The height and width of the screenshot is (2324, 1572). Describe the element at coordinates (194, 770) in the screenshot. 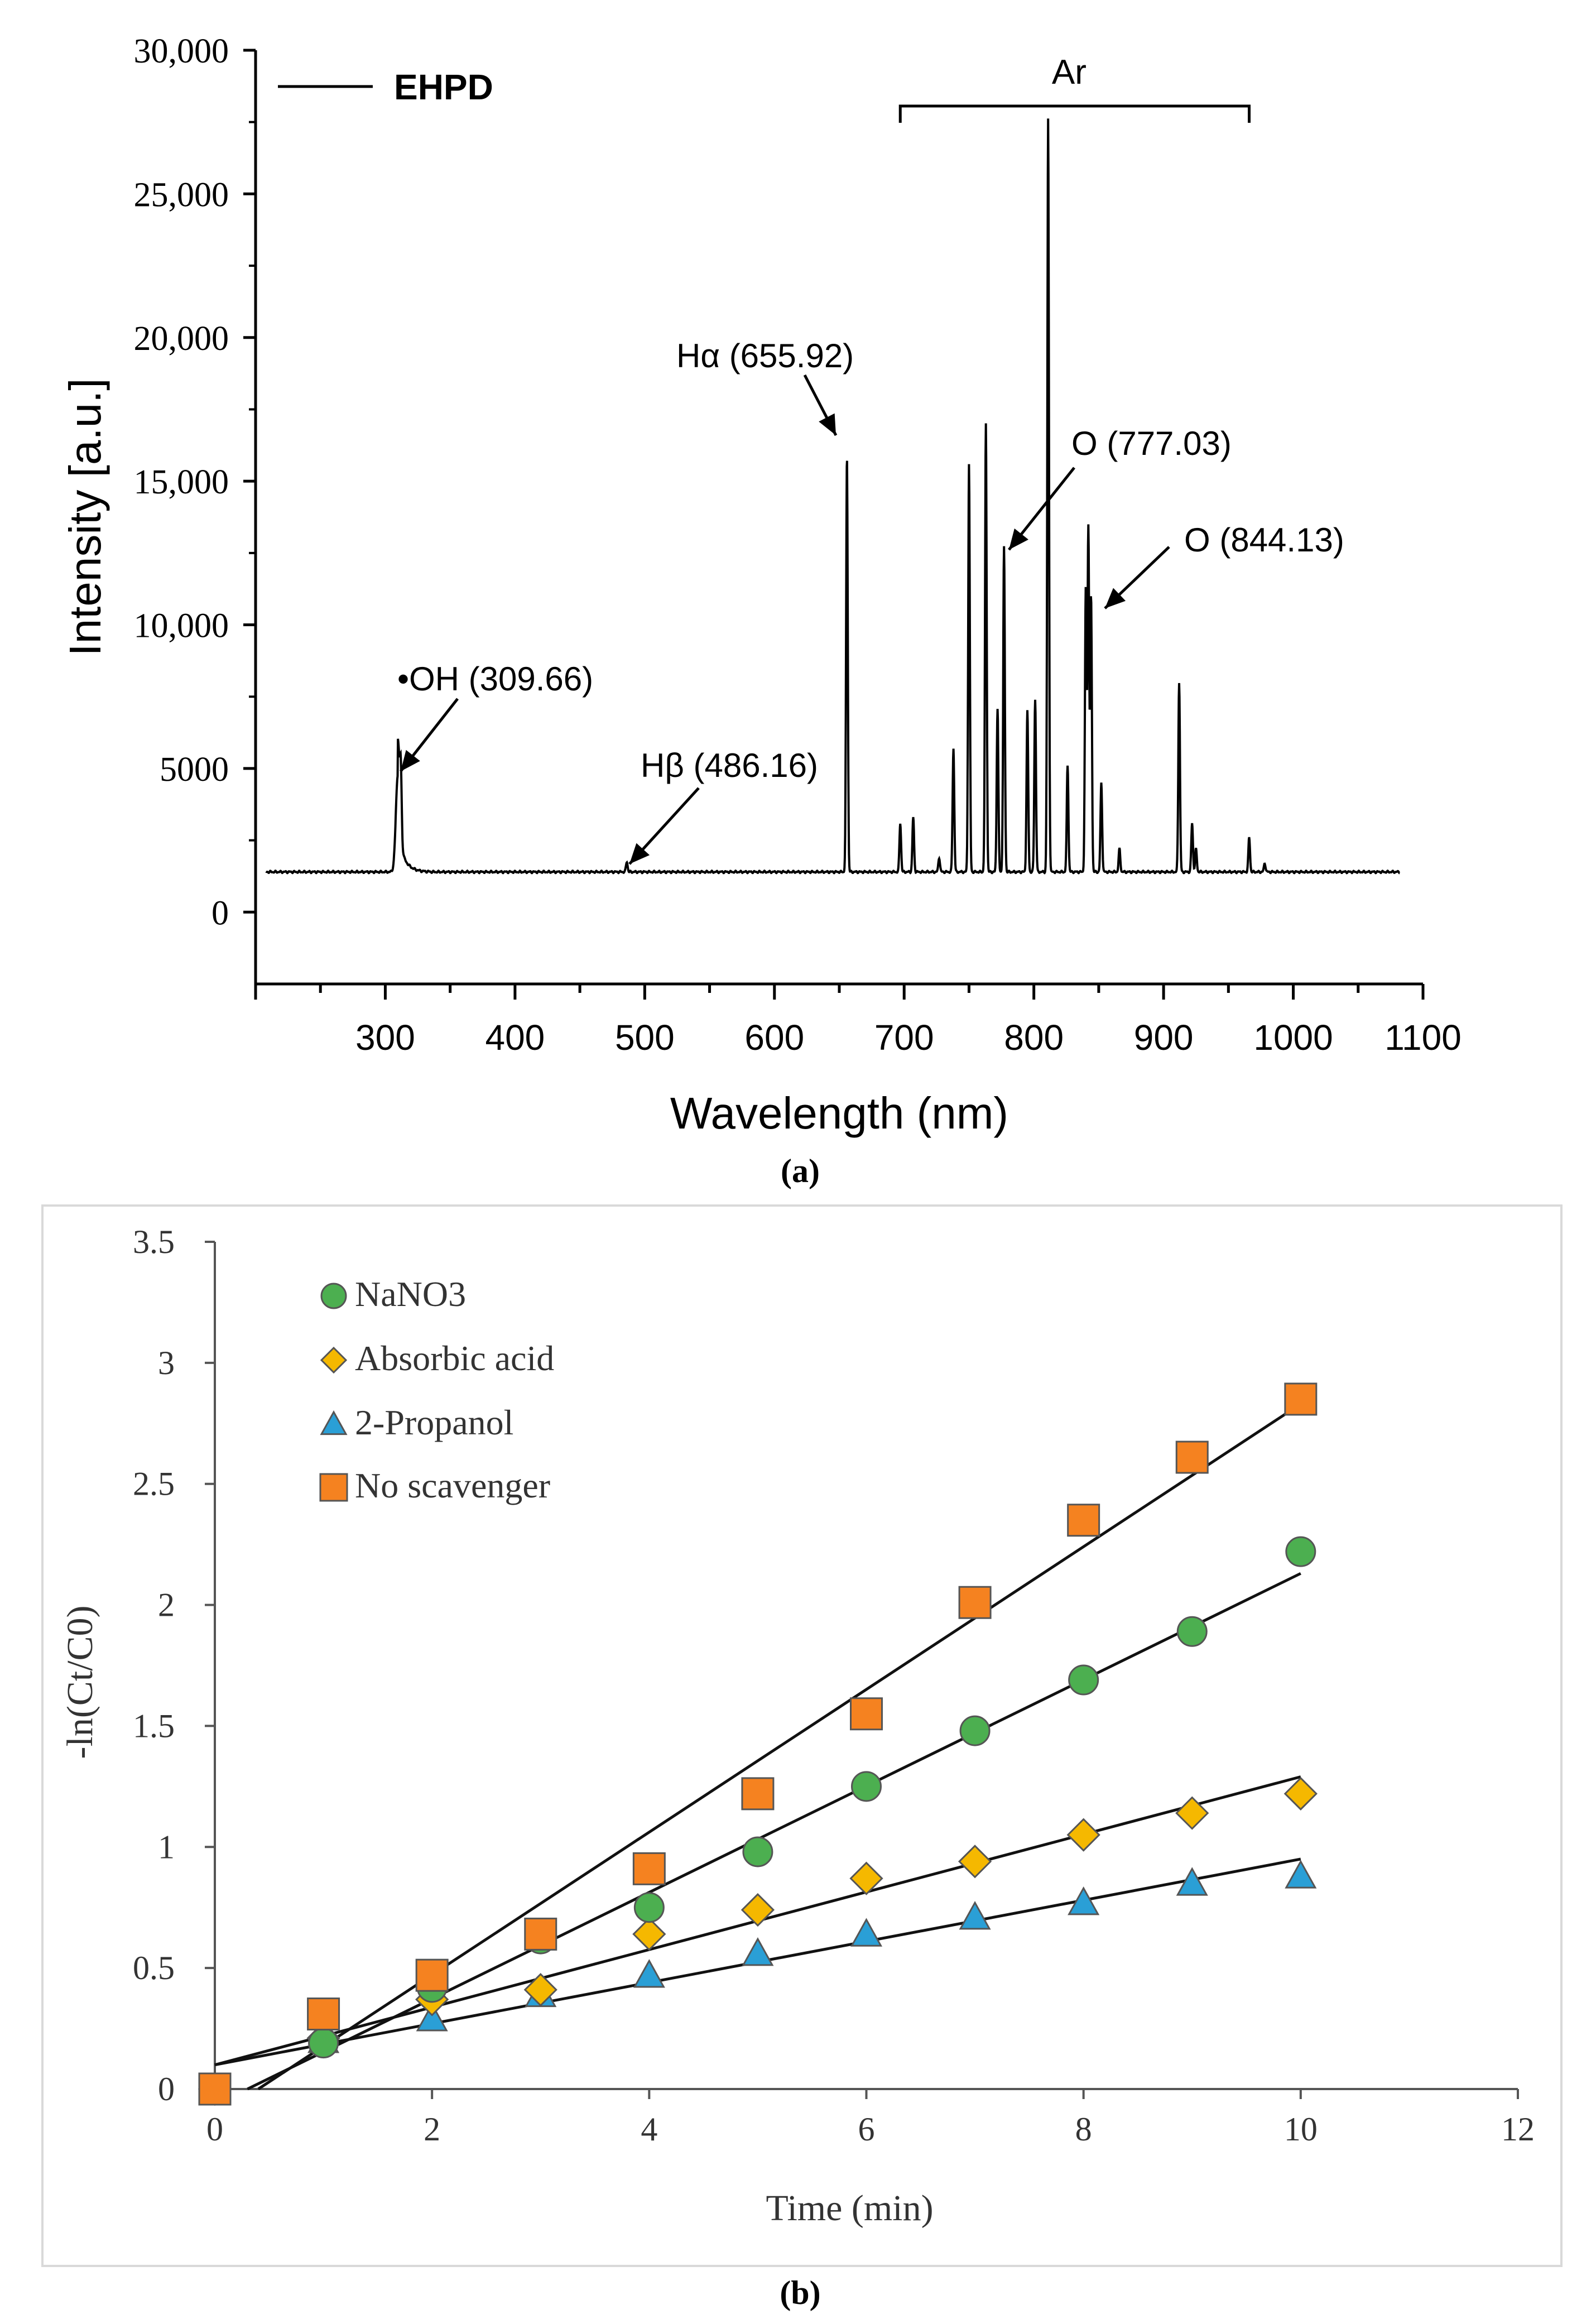

I see `y-tick-label: 5000` at that location.